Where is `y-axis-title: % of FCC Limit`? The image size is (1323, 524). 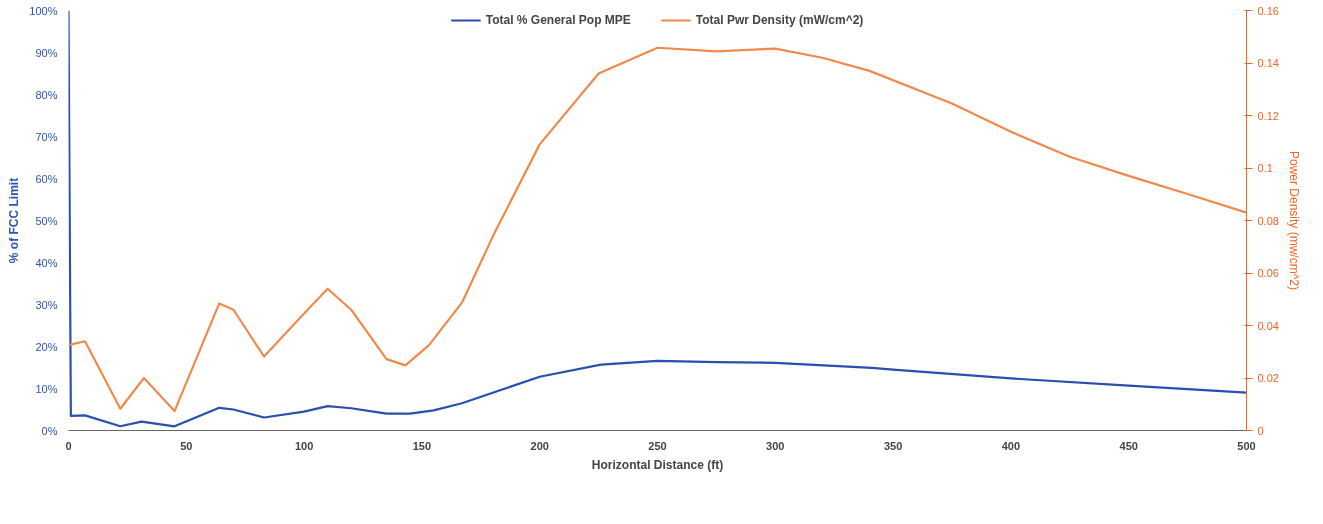 y-axis-title: % of FCC Limit is located at coordinates (14, 220).